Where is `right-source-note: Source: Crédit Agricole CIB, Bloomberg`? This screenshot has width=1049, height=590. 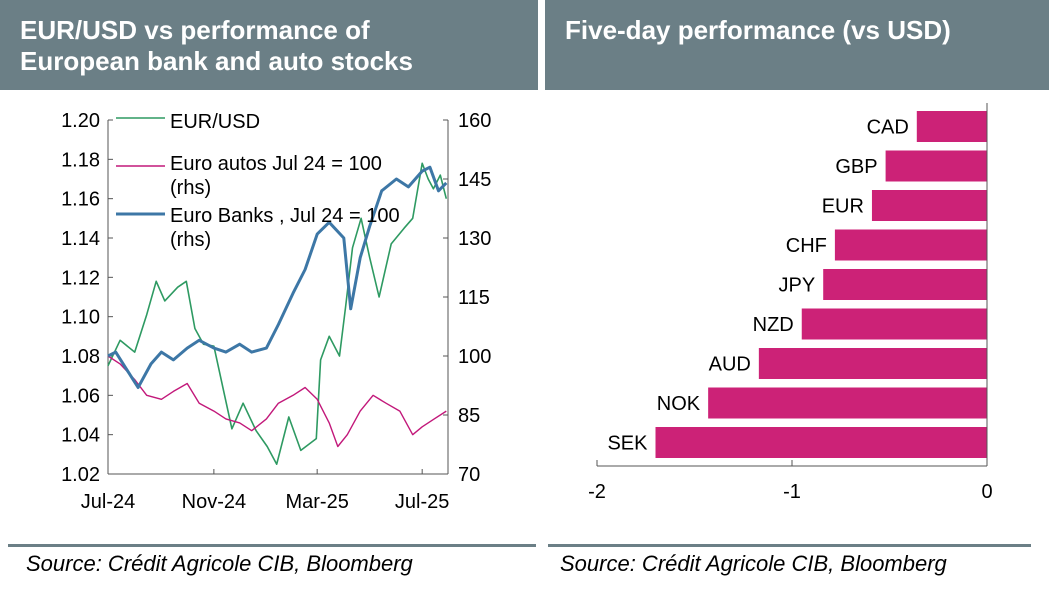
right-source-note: Source: Crédit Agricole CIB, Bloomberg is located at coordinates (753, 563).